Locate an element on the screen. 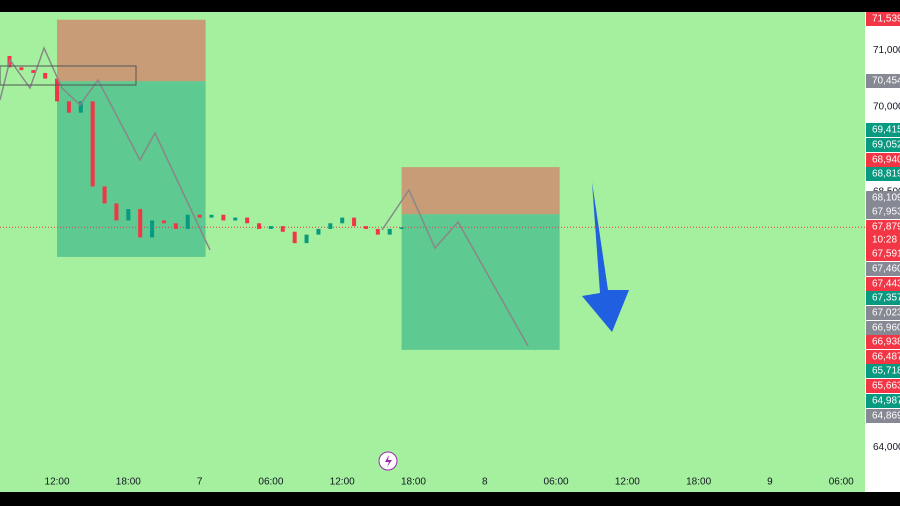  price-tag: 67,591 is located at coordinates (883, 254).